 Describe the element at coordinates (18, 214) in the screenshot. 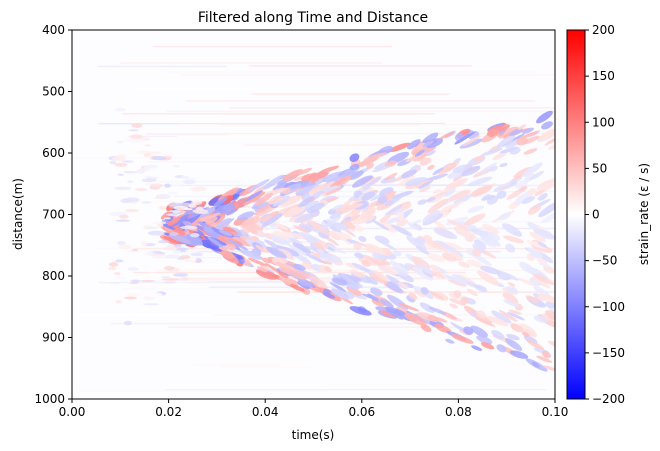

I see `y-axis-label: distance(m)` at that location.